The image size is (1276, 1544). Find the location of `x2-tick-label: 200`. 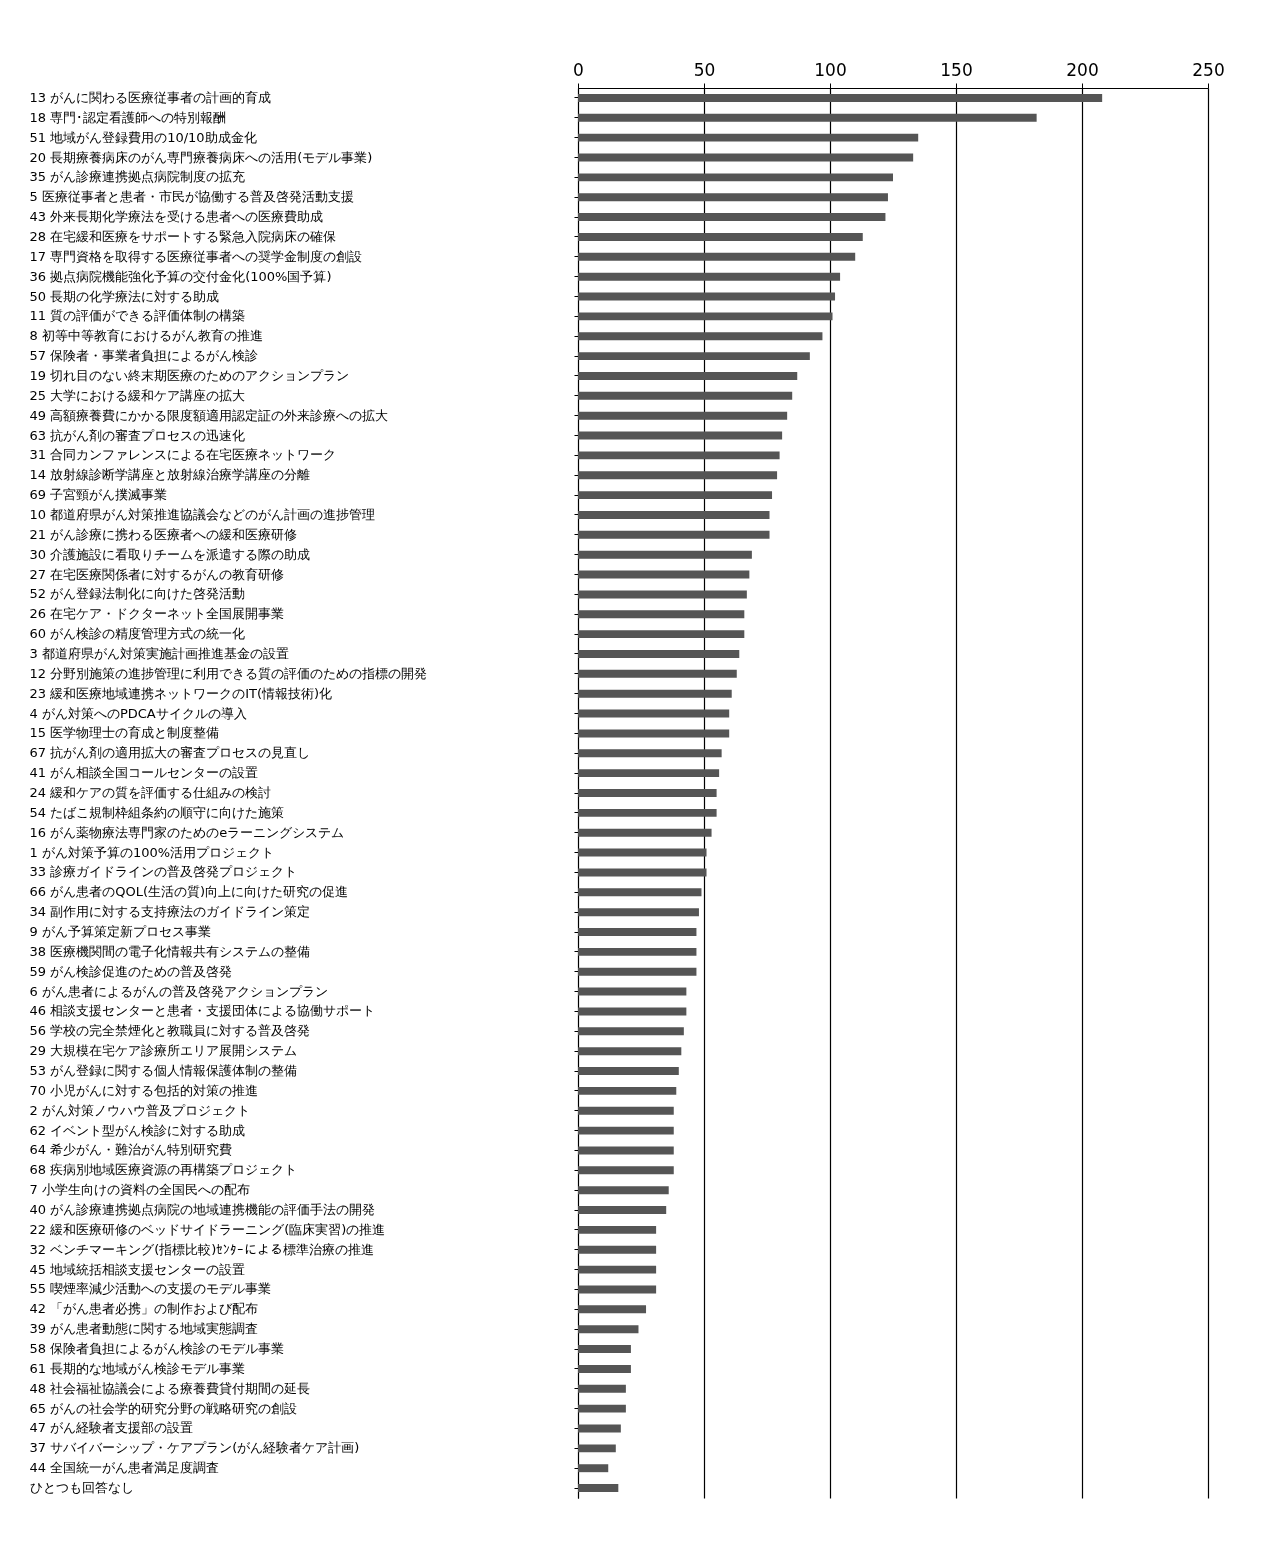

x2-tick-label: 200 is located at coordinates (1082, 69).